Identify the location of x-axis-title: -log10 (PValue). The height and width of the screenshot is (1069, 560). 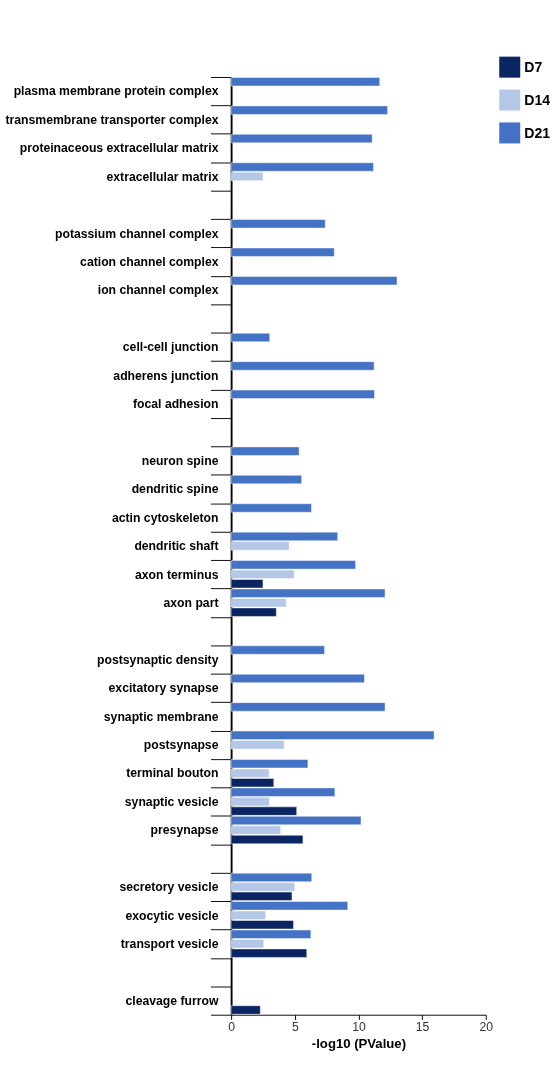
(359, 1044).